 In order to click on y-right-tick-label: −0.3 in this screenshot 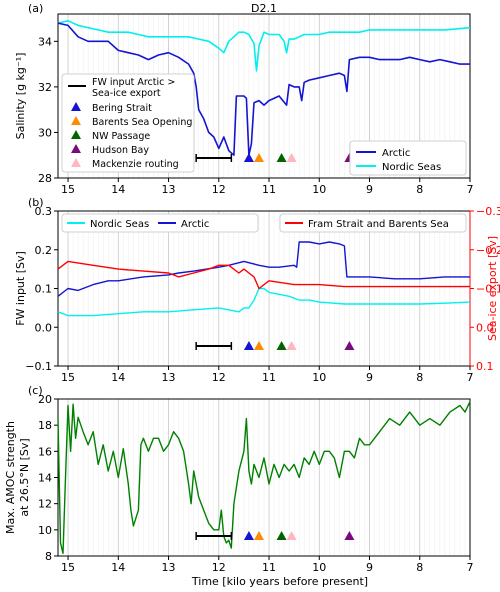, I will do `click(488, 211)`.